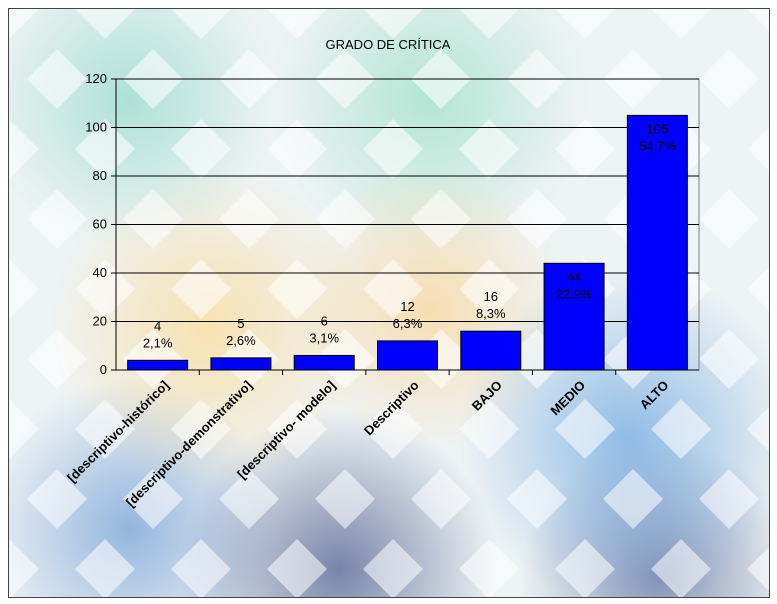  I want to click on bar-percent-label: 2,6%, so click(241, 340).